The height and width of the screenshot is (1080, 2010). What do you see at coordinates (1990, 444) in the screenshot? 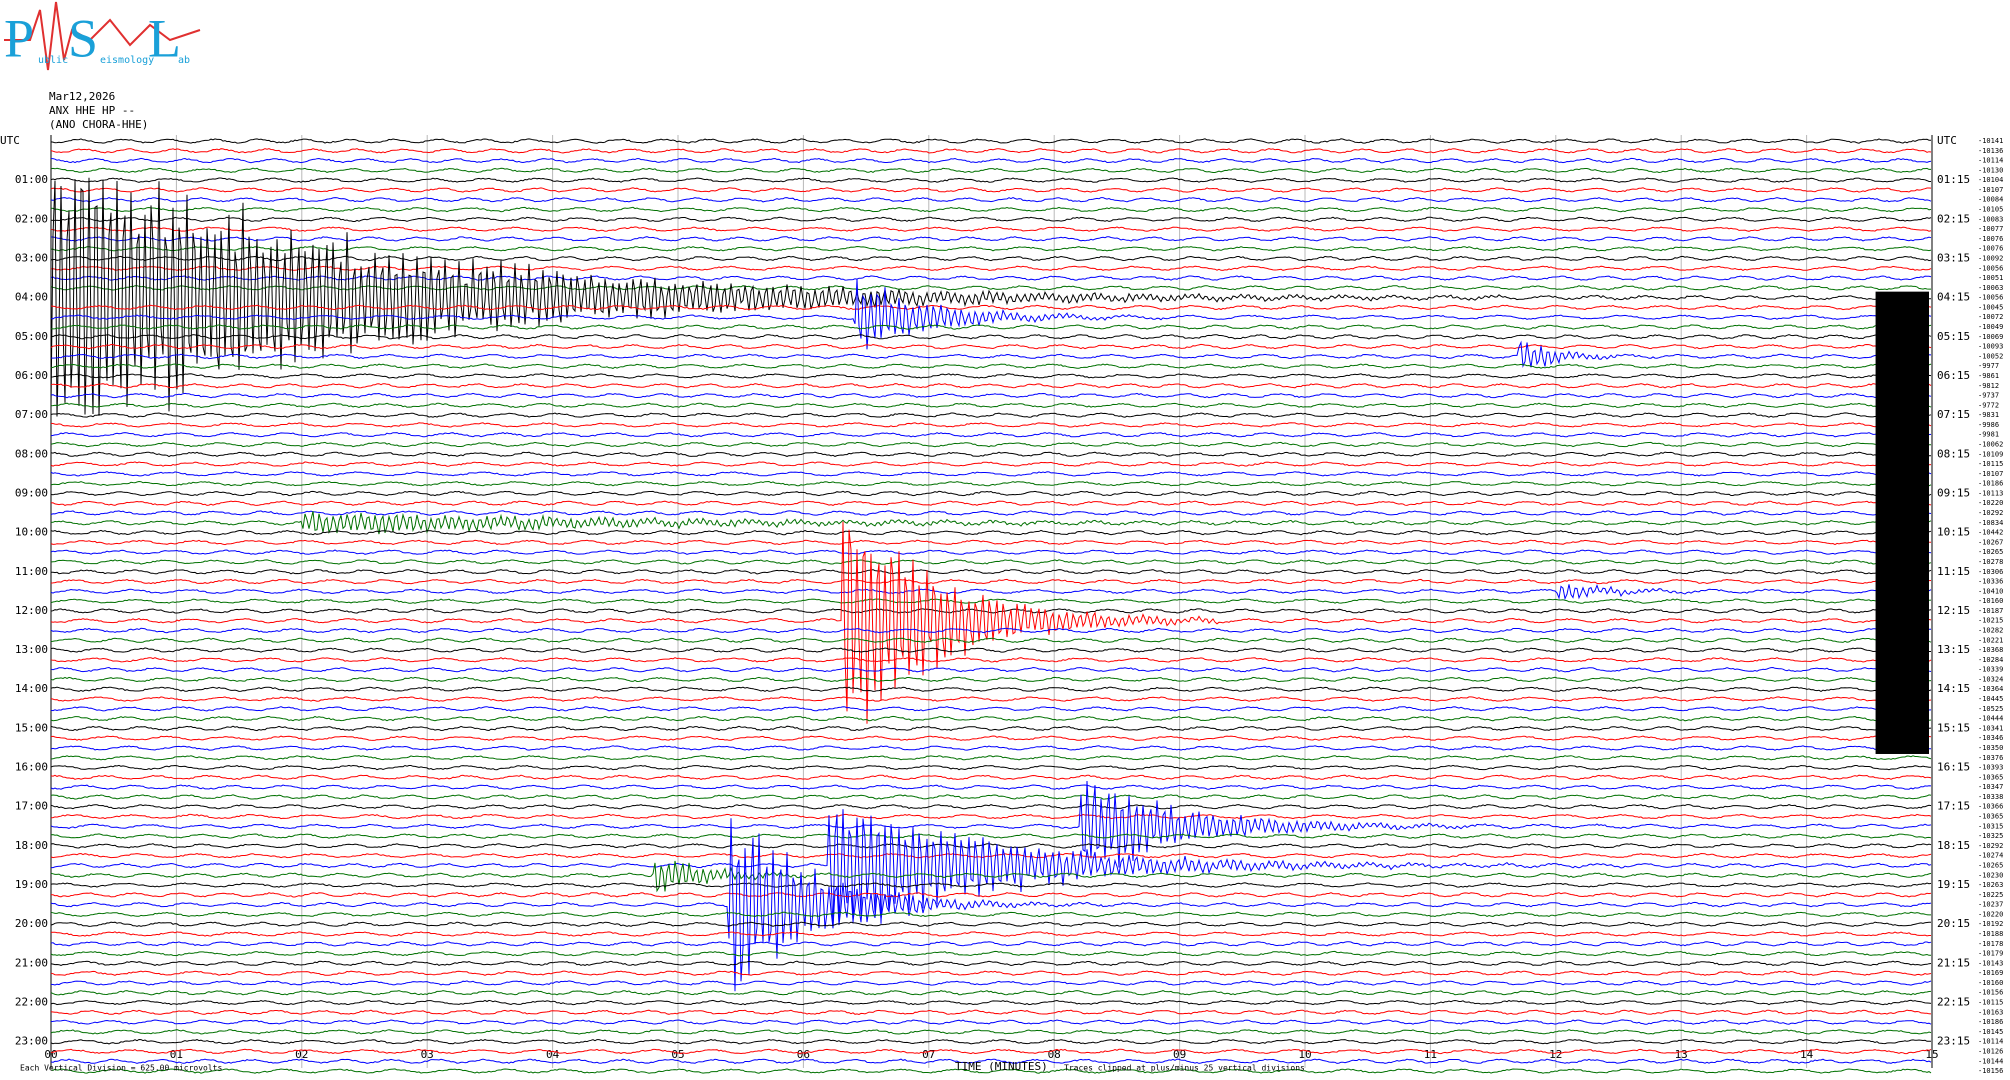
I see `row-value: -10062` at bounding box center [1990, 444].